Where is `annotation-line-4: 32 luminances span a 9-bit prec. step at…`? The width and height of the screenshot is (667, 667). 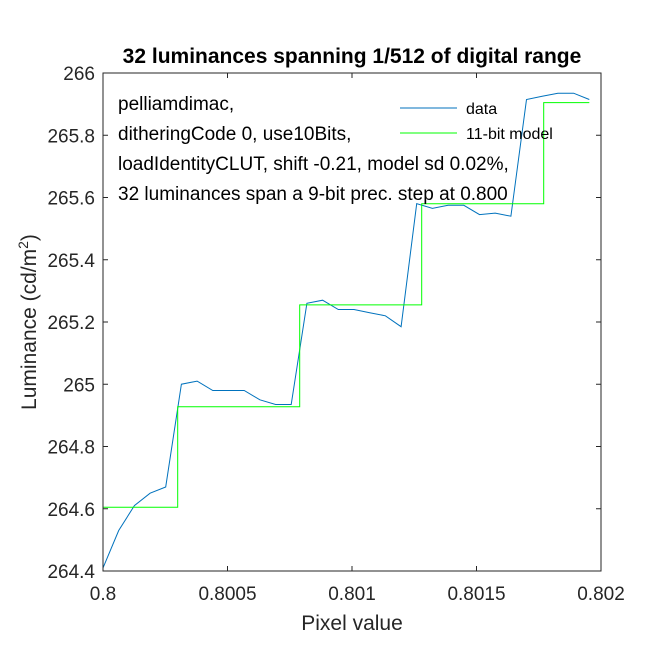
annotation-line-4: 32 luminances span a 9-bit prec. step at… is located at coordinates (313, 194).